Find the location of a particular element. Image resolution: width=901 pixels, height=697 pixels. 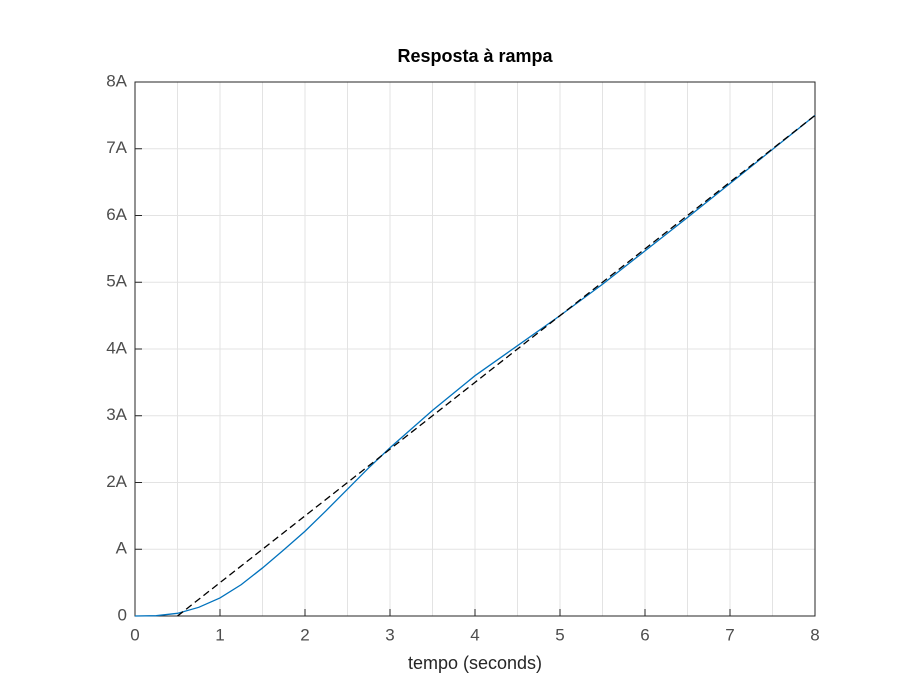

y-tick-label: 5A is located at coordinates (116, 281).